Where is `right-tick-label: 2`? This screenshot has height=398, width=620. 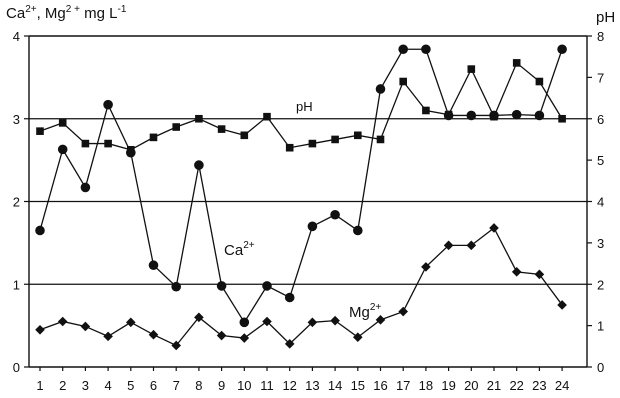 right-tick-label: 2 is located at coordinates (600, 284).